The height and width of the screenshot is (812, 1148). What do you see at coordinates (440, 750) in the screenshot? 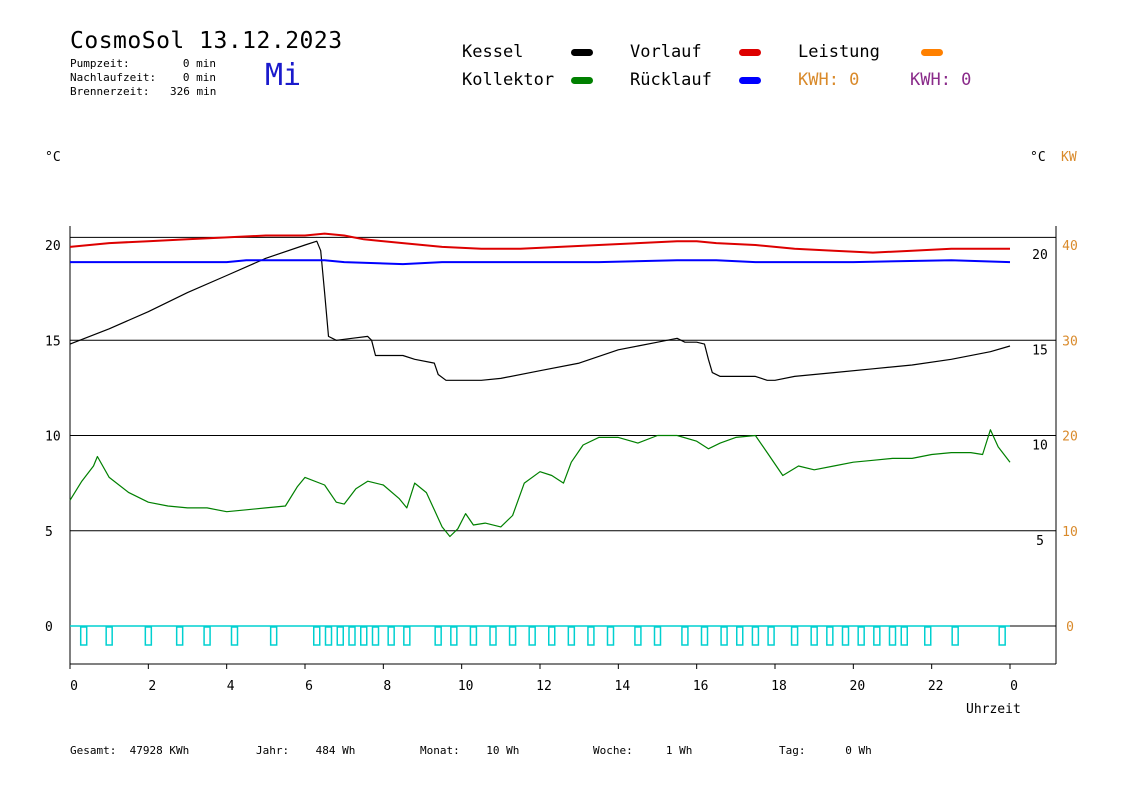
I see `footer-label: Monat:` at bounding box center [440, 750].